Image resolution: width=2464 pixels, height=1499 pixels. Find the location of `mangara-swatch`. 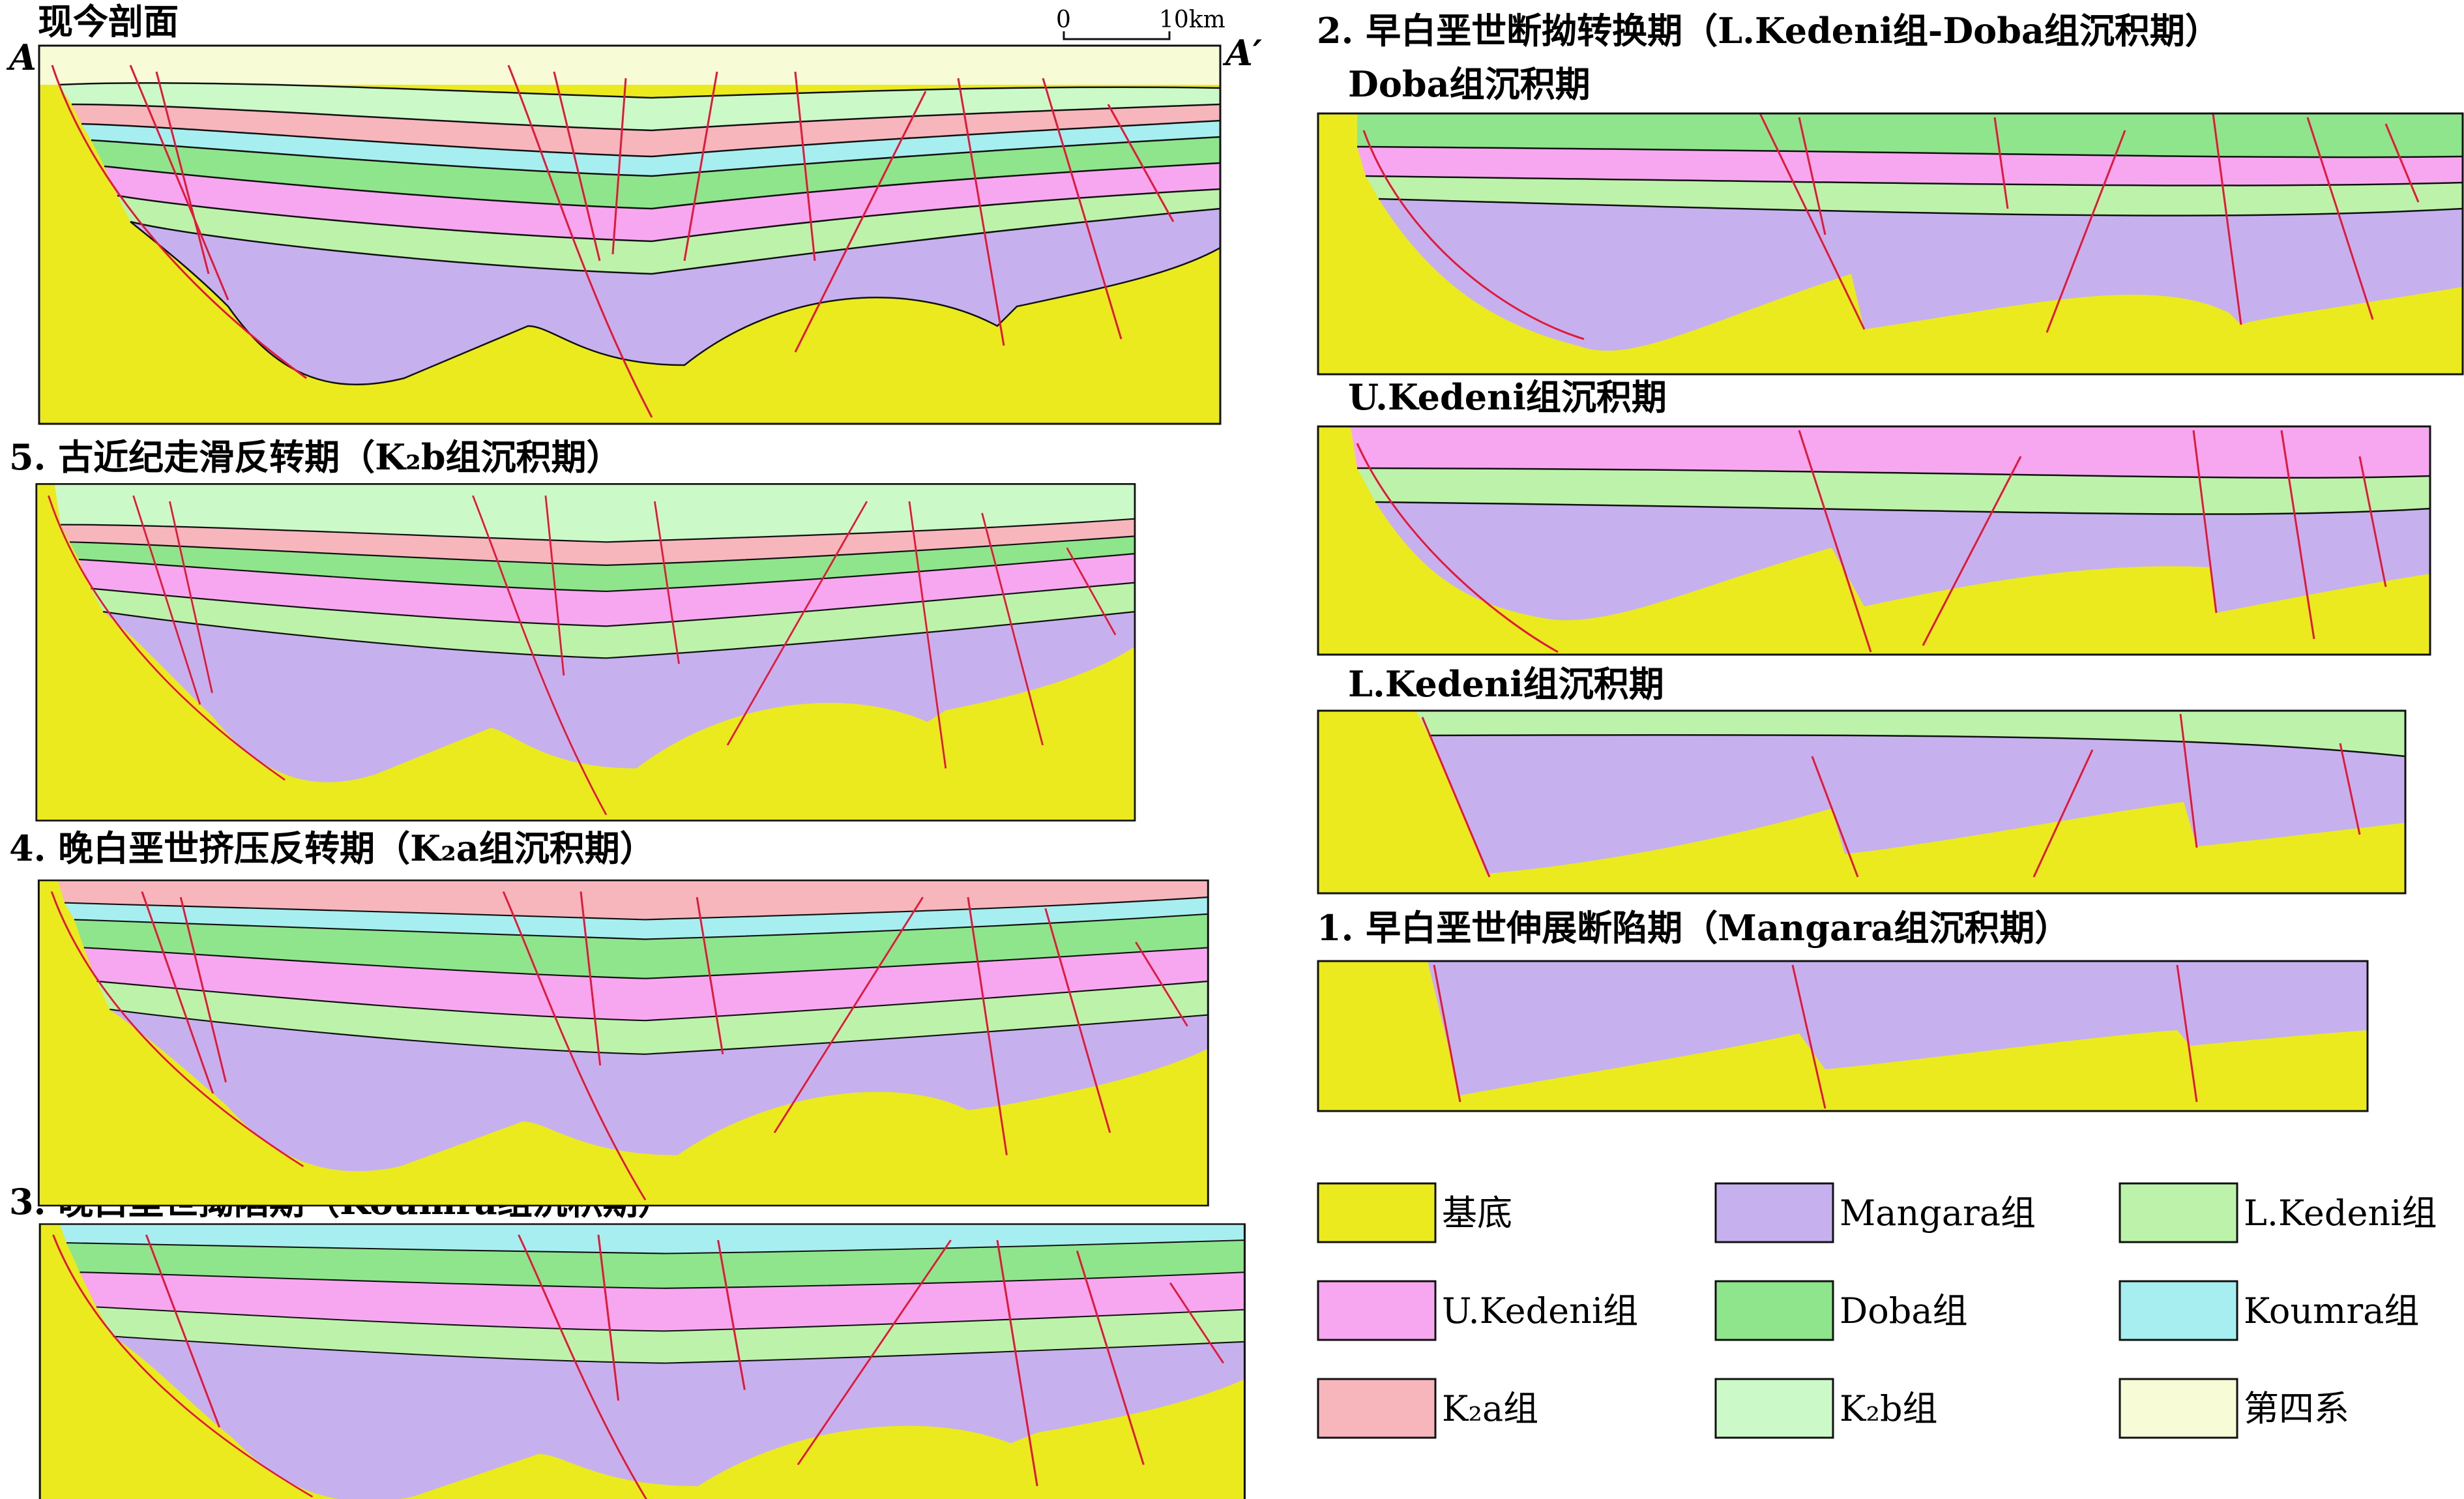

mangara-swatch is located at coordinates (1774, 1212).